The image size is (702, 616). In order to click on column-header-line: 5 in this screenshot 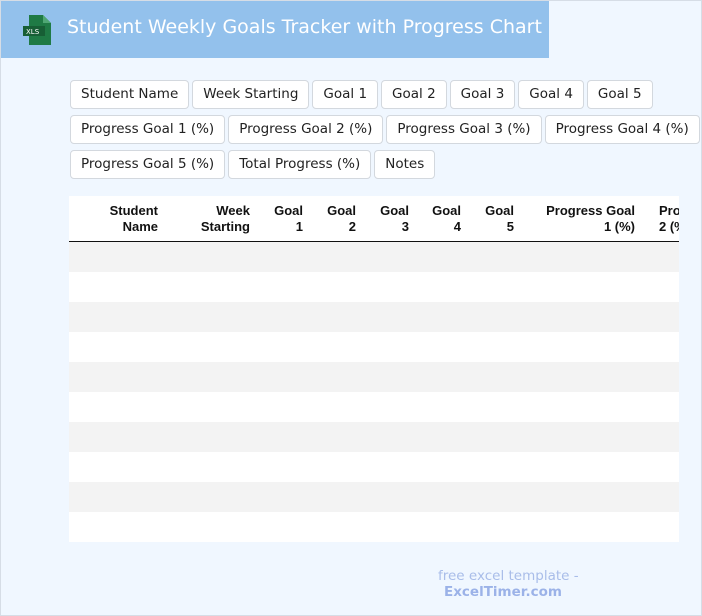, I will do `click(510, 226)`.